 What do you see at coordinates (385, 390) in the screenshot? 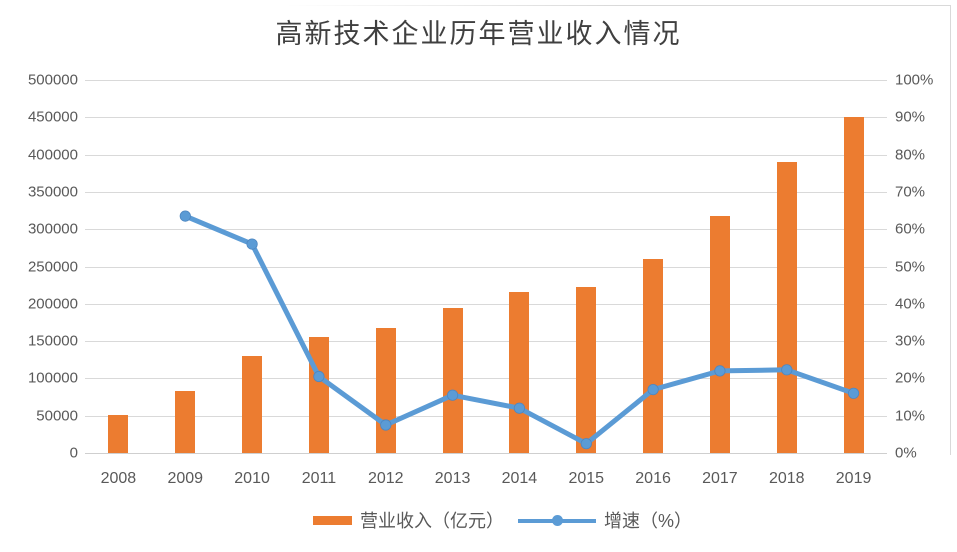
I see `revenue-bar-2012` at bounding box center [385, 390].